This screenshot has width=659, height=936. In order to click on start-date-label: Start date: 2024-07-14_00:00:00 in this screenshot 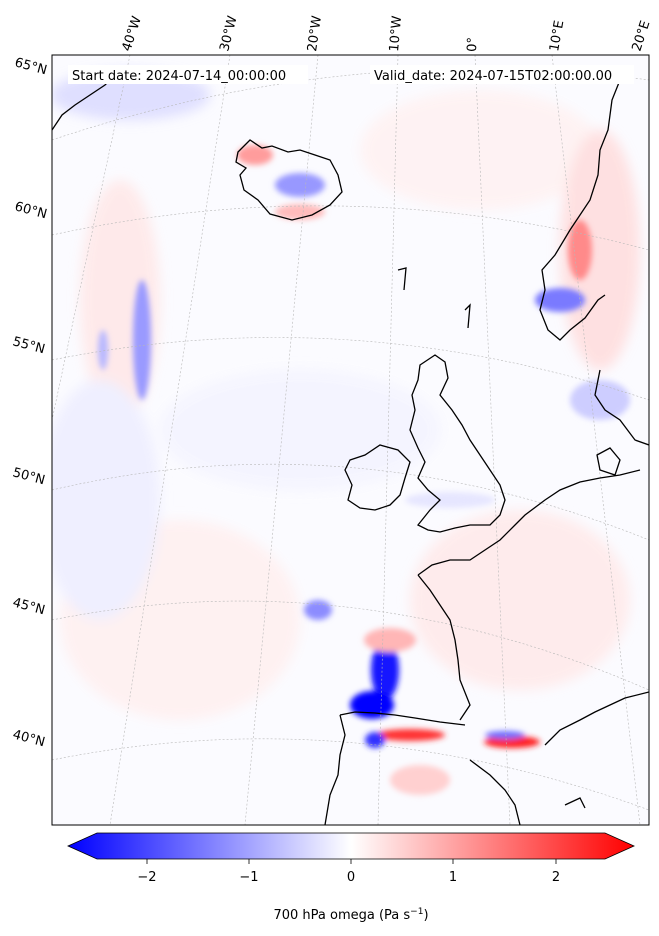, I will do `click(179, 76)`.